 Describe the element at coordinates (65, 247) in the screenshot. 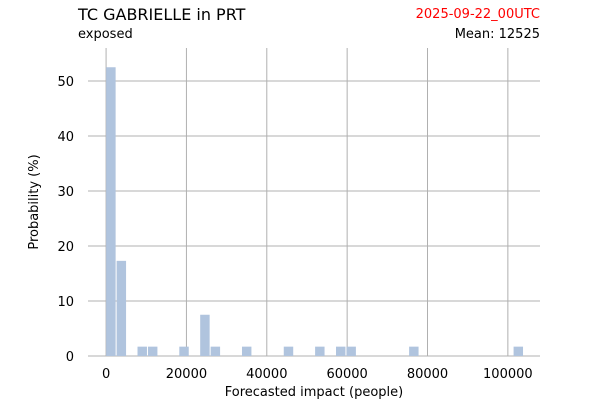

I see `y-tick-label: 20` at that location.